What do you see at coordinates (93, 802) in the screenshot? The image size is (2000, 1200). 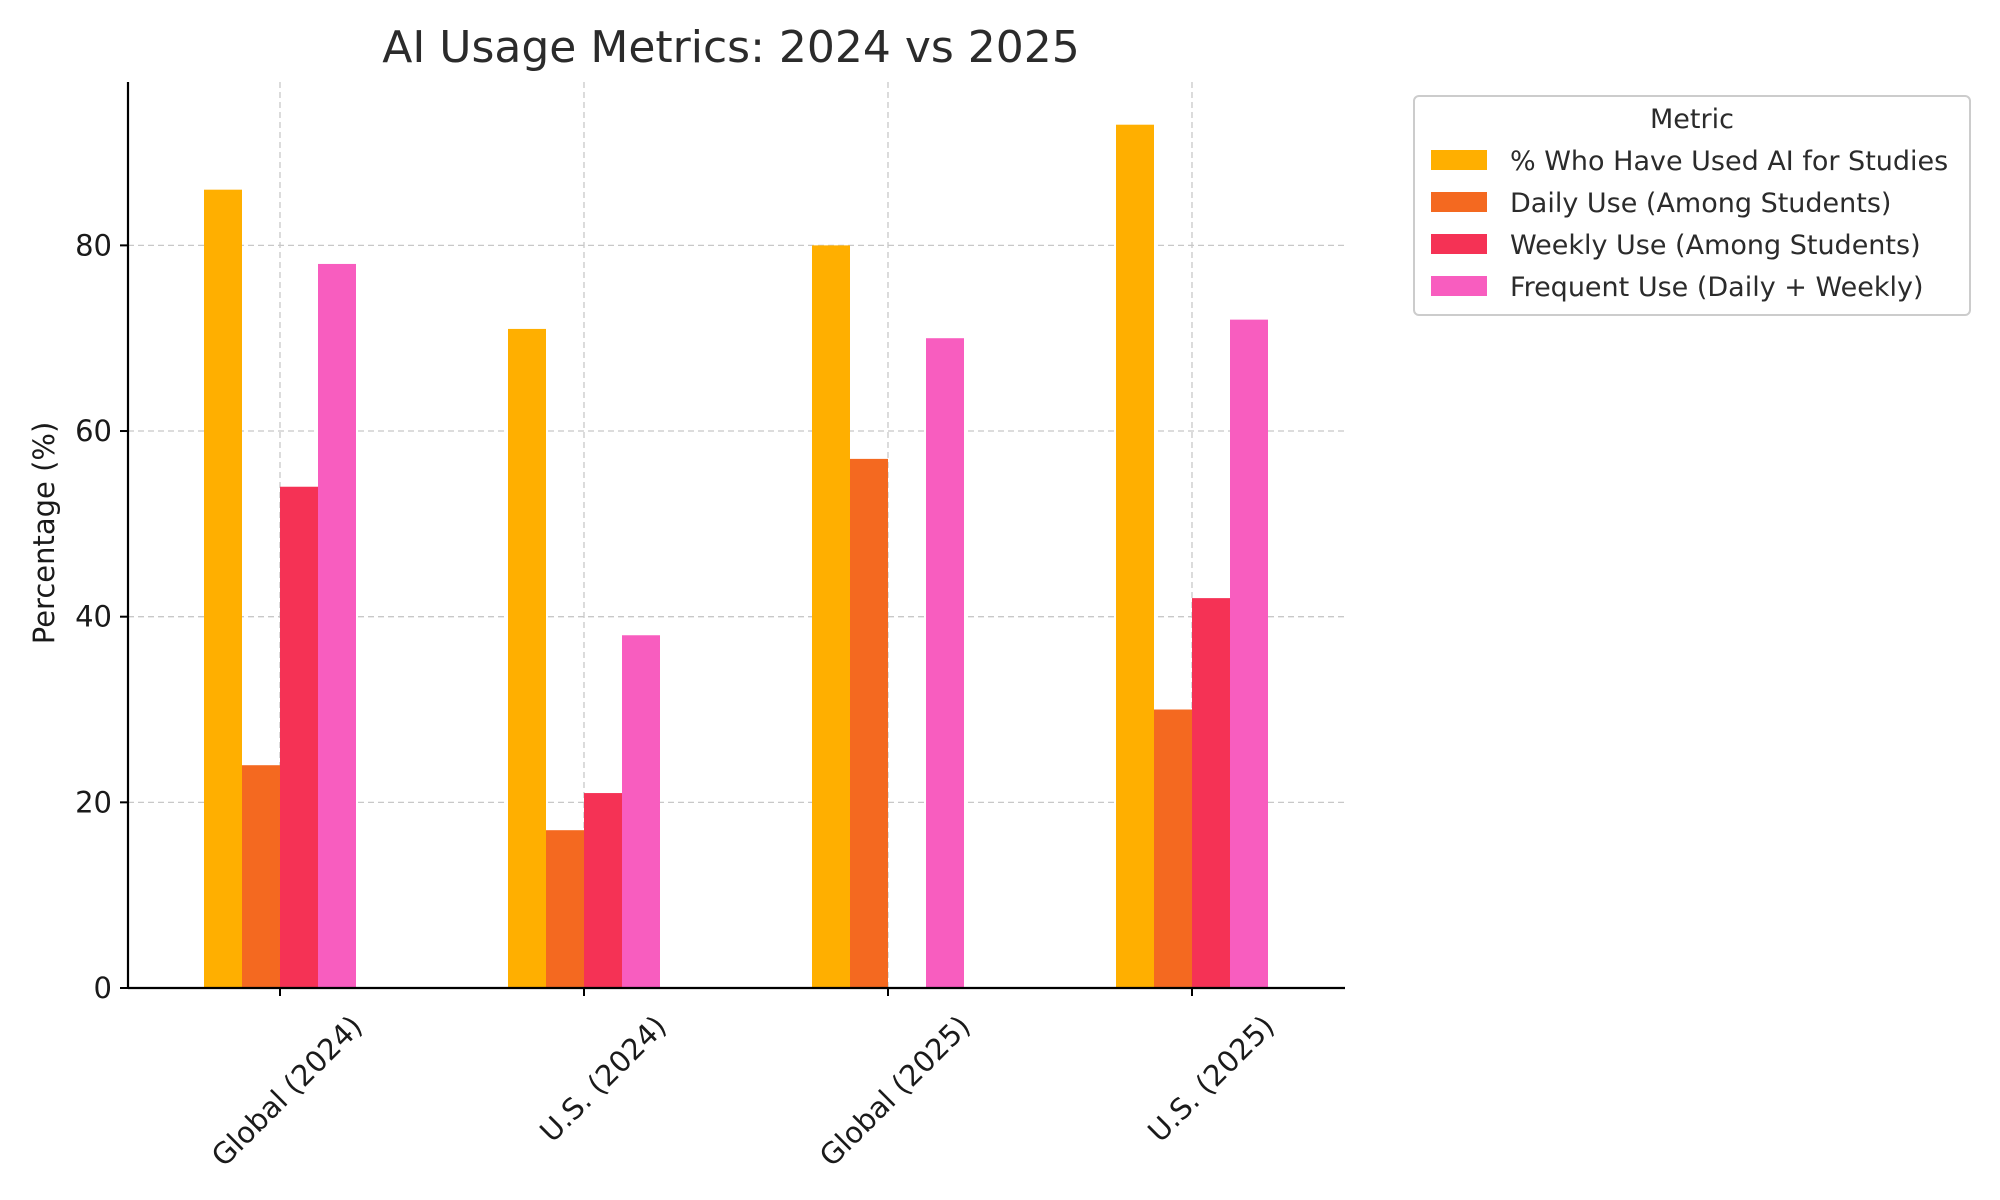 I see `y-tick-label-20: 20` at bounding box center [93, 802].